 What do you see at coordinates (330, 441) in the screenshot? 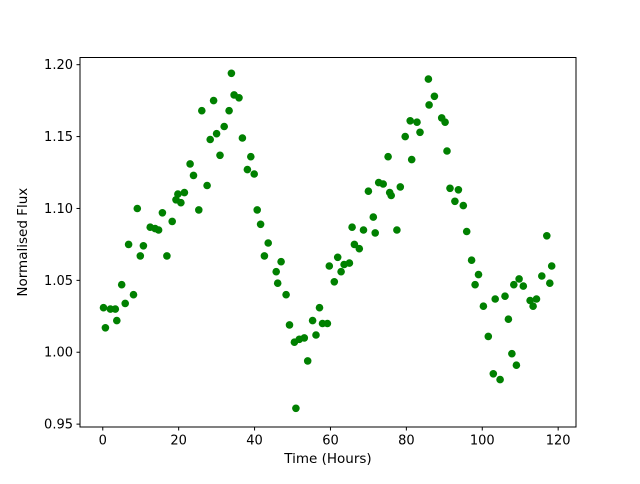
I see `x-tick-label: 60` at bounding box center [330, 441].